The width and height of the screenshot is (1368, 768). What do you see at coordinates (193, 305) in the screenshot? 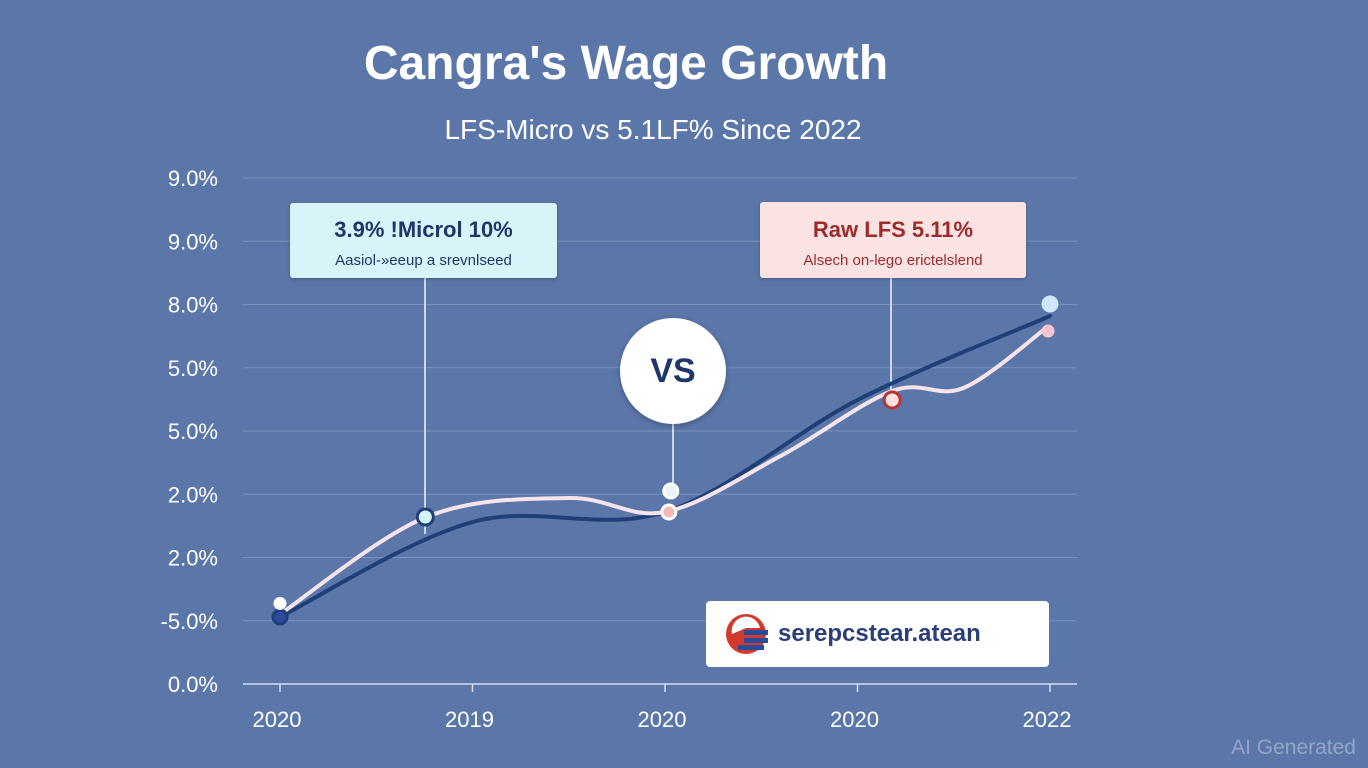
I see `y-tick-label: 8.0%` at bounding box center [193, 305].